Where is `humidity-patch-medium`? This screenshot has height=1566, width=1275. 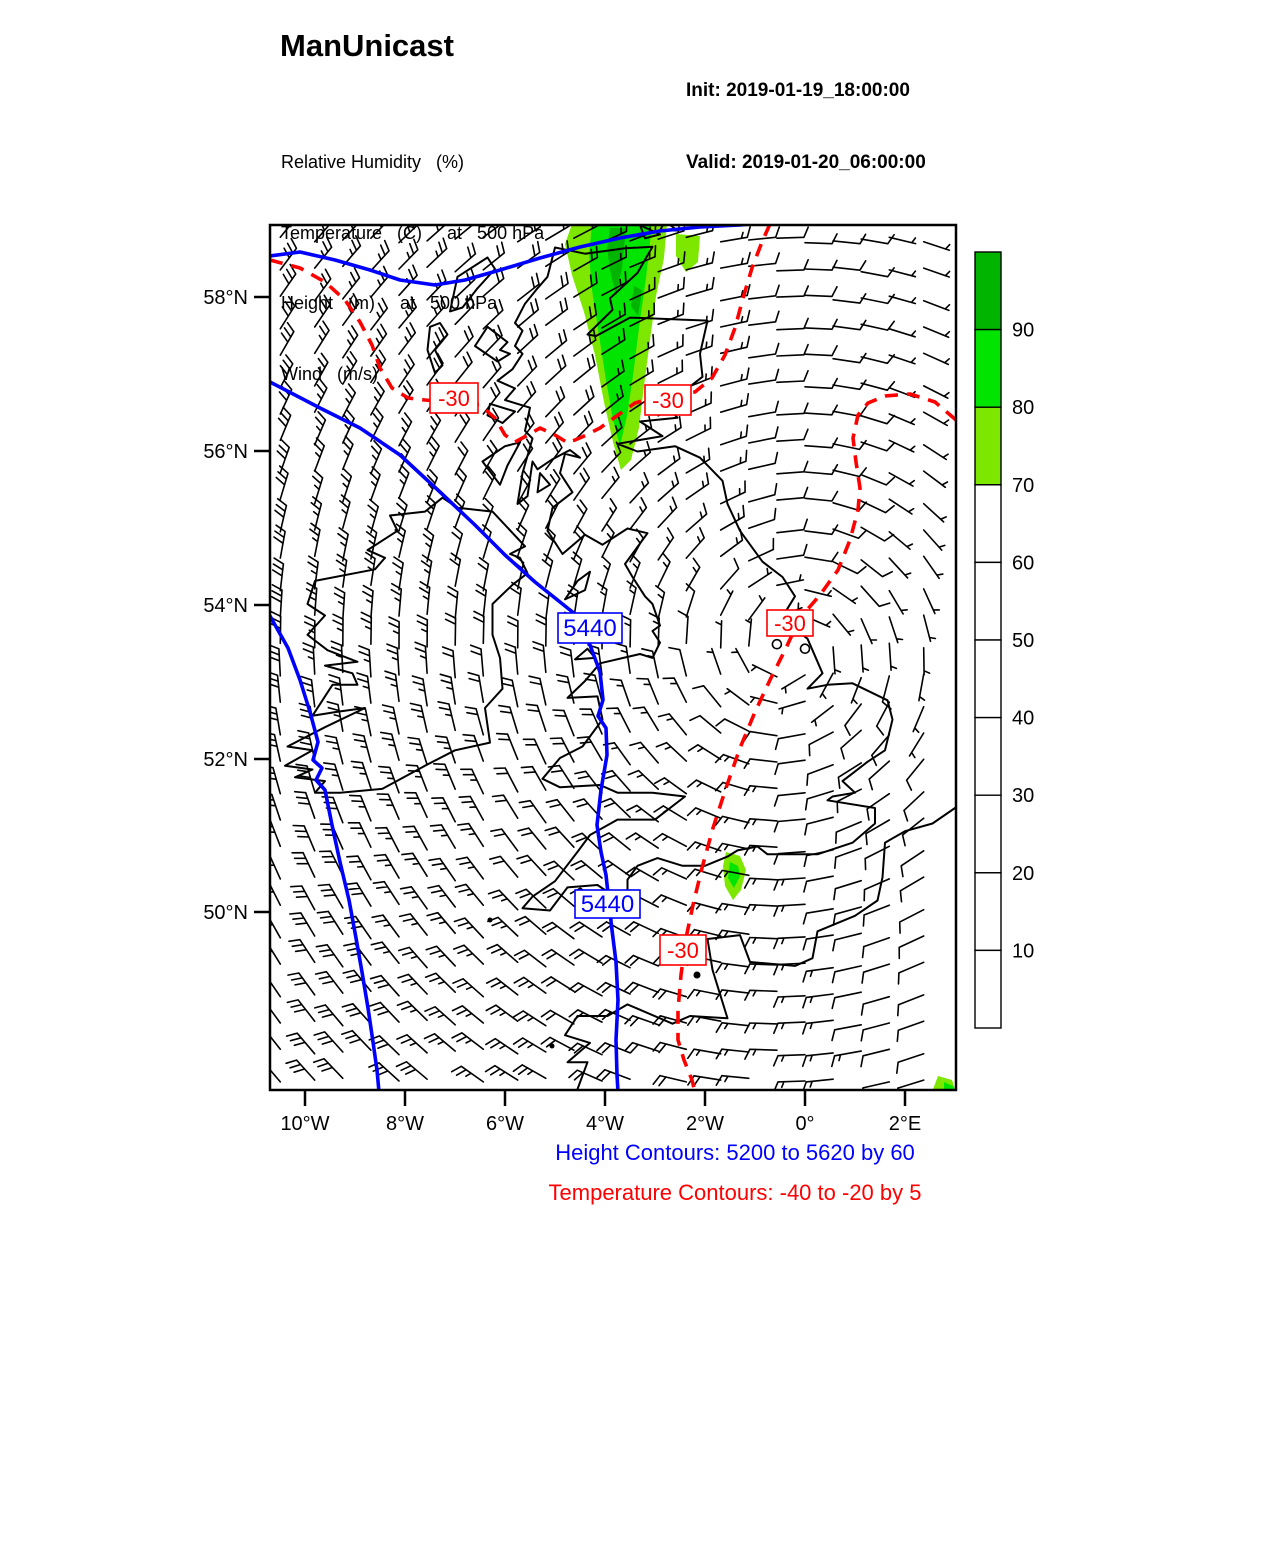
humidity-patch-medium is located at coordinates (734, 875).